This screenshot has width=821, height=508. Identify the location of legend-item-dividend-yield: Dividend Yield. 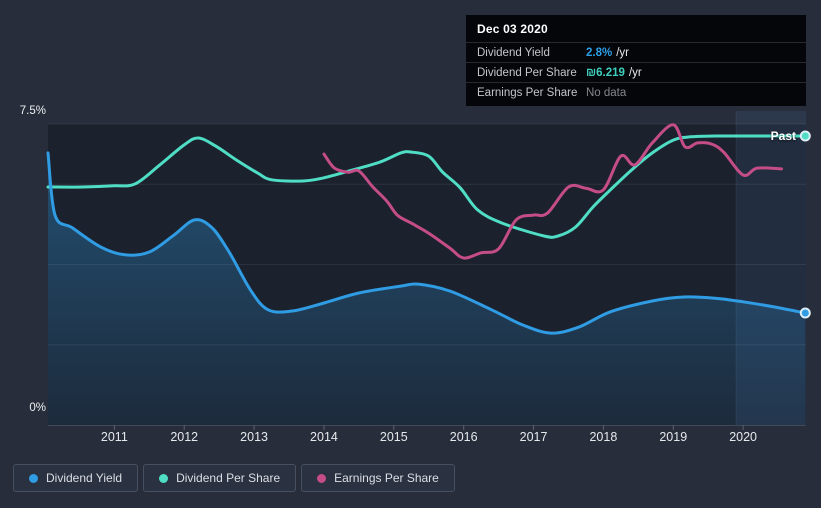
(76, 478).